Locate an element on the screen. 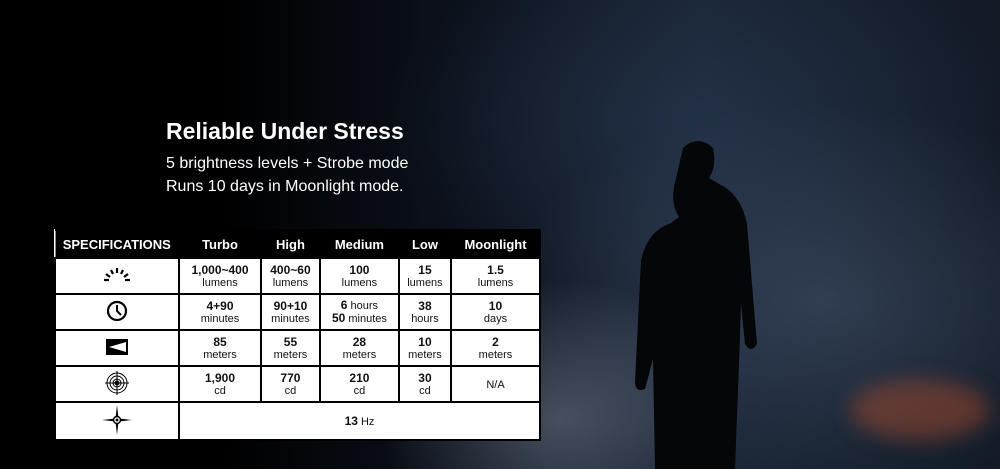 The height and width of the screenshot is (469, 1000). spec-cell: 15 lumens is located at coordinates (424, 276).